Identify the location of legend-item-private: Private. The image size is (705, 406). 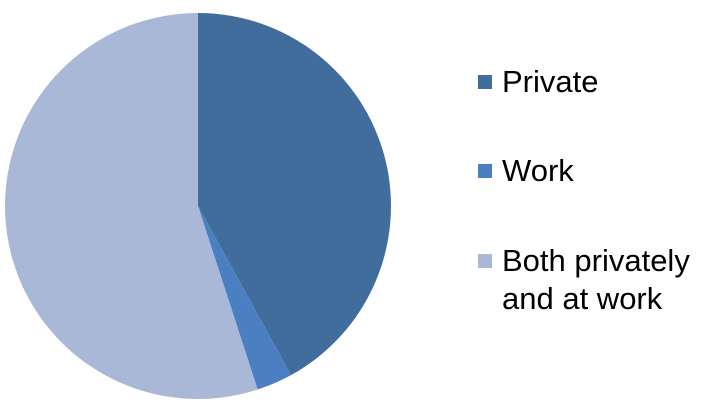
(538, 82).